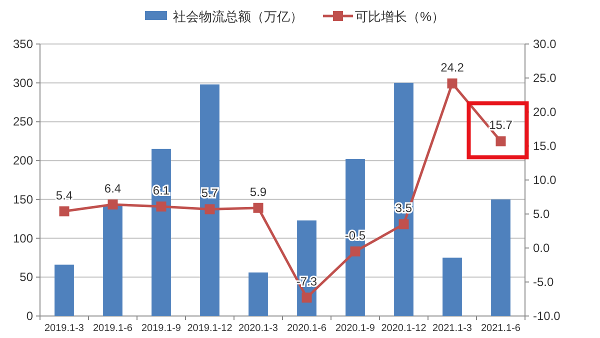  I want to click on y-tick-label: 50, so click(27, 277).